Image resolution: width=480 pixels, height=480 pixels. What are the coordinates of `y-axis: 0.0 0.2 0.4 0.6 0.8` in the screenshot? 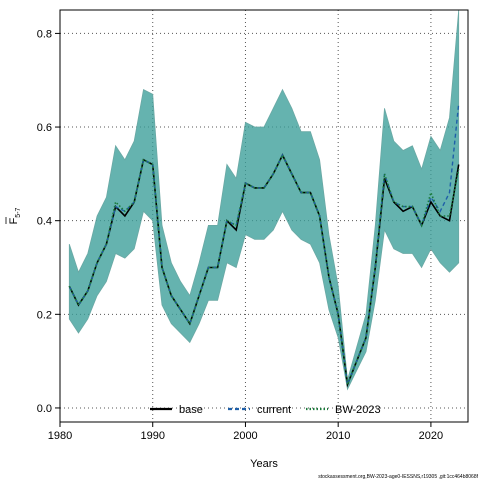 It's located at (48, 221).